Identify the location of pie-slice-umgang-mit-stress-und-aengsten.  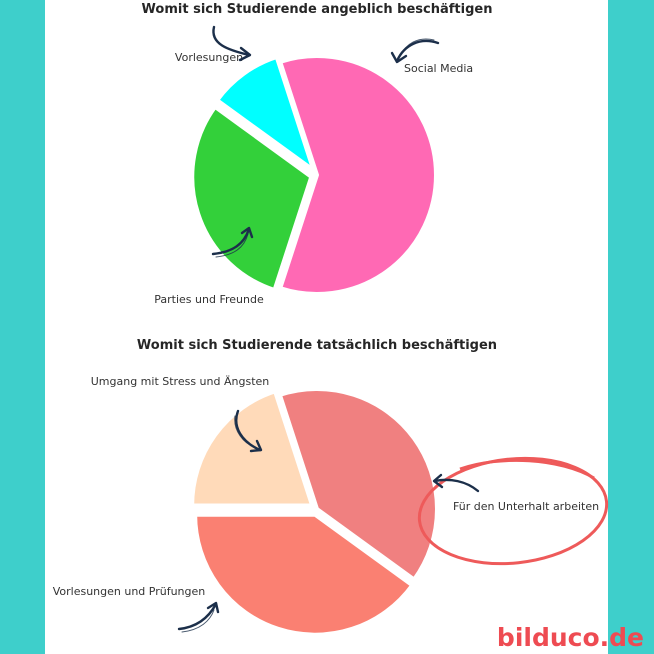
(252, 448).